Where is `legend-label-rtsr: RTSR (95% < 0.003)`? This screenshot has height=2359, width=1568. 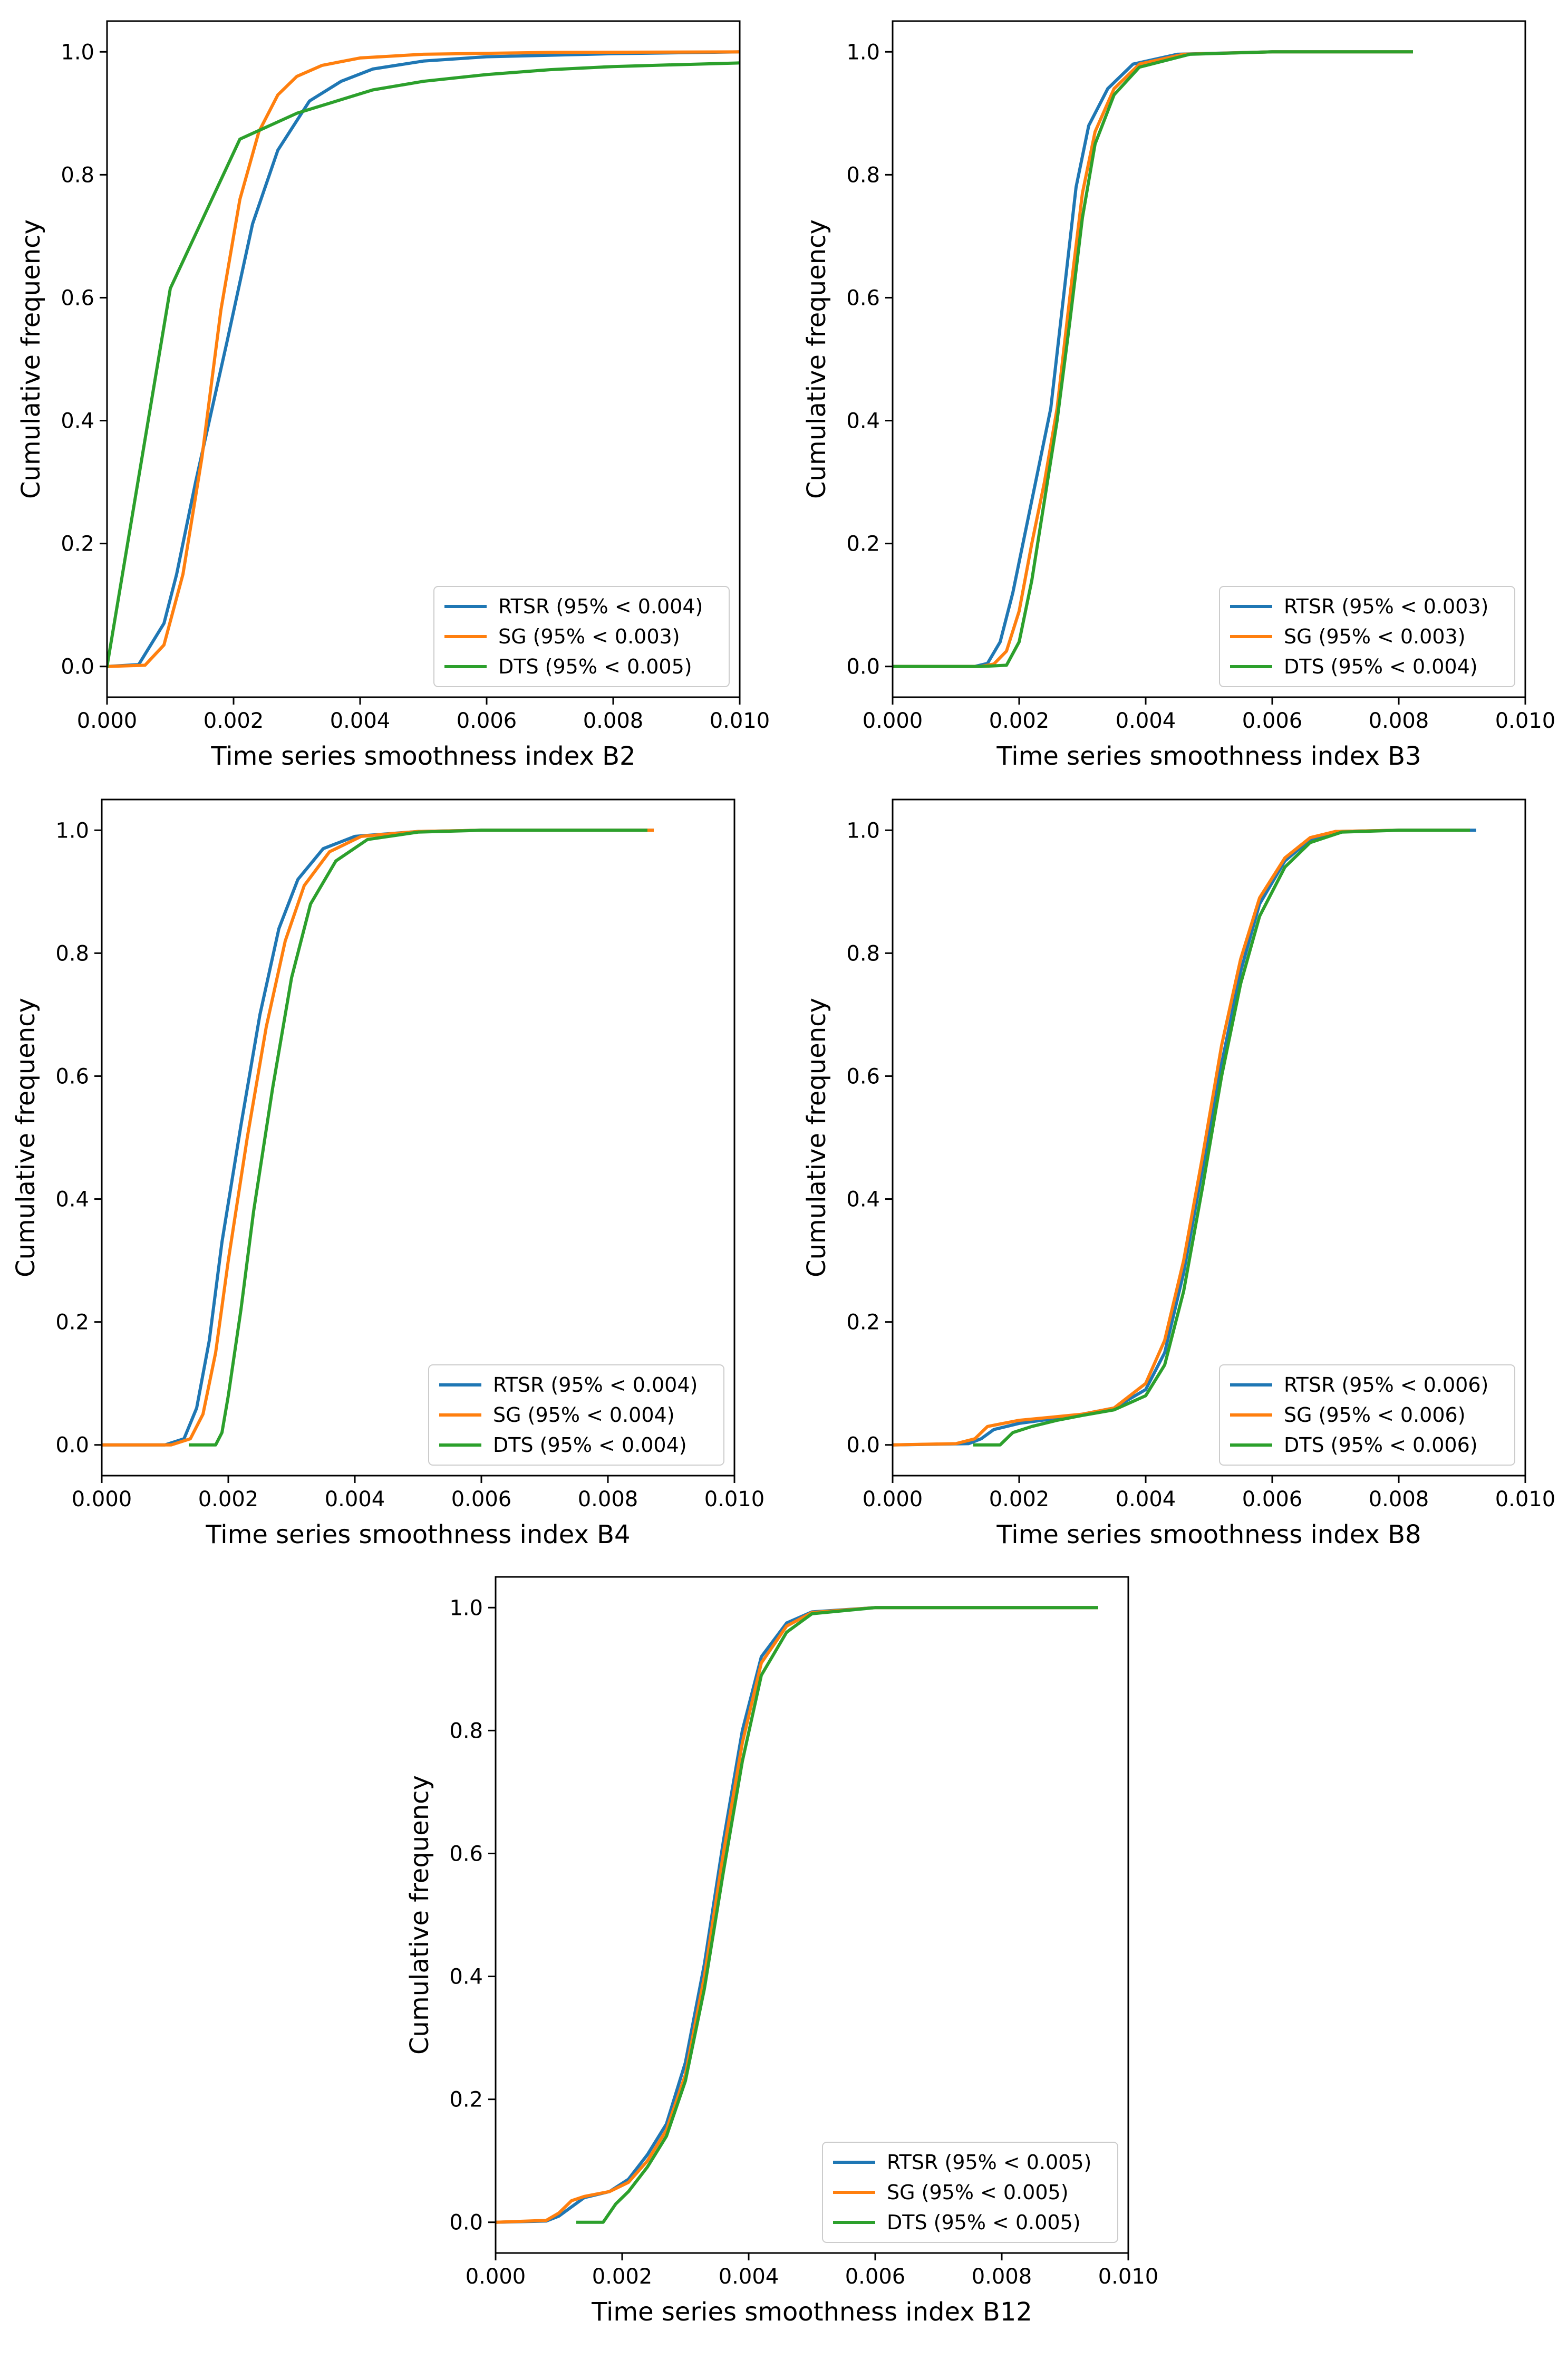
legend-label-rtsr: RTSR (95% < 0.003) is located at coordinates (1386, 606).